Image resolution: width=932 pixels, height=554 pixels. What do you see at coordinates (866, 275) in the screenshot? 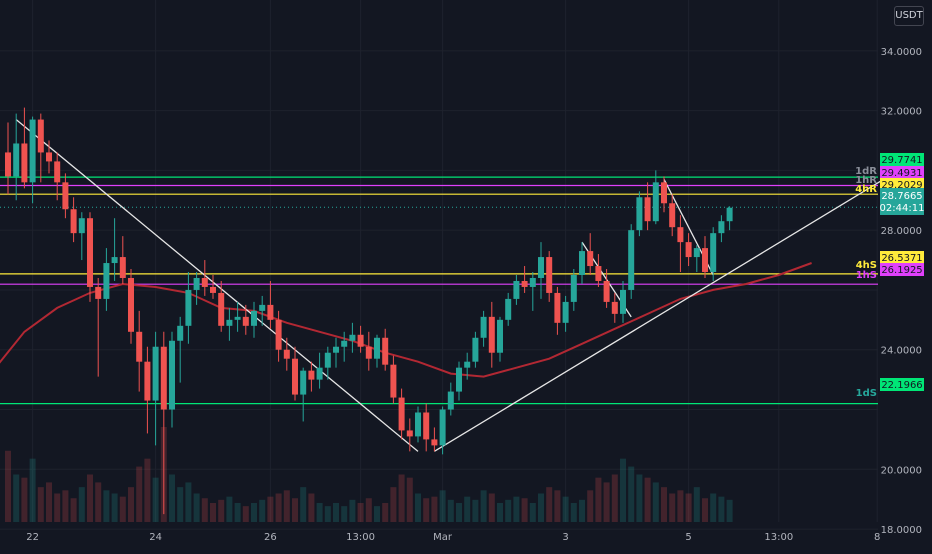
I see `level-tag-1hS: 1hS` at bounding box center [866, 275].